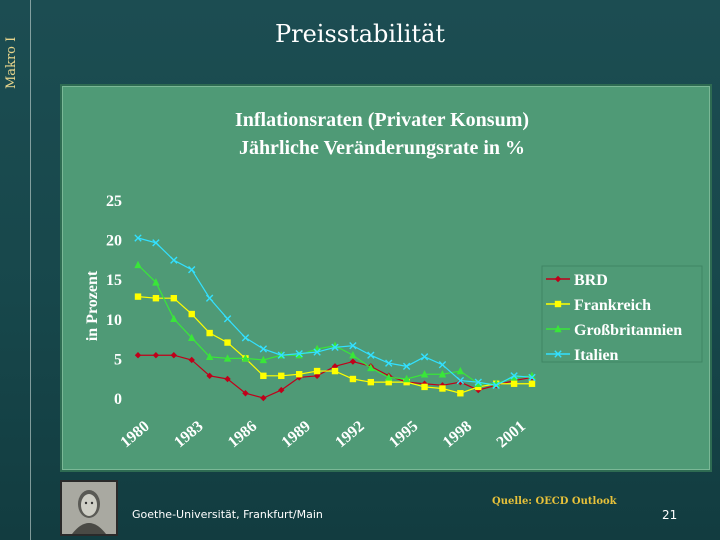  Describe the element at coordinates (670, 515) in the screenshot. I see `page-number: 21` at that location.